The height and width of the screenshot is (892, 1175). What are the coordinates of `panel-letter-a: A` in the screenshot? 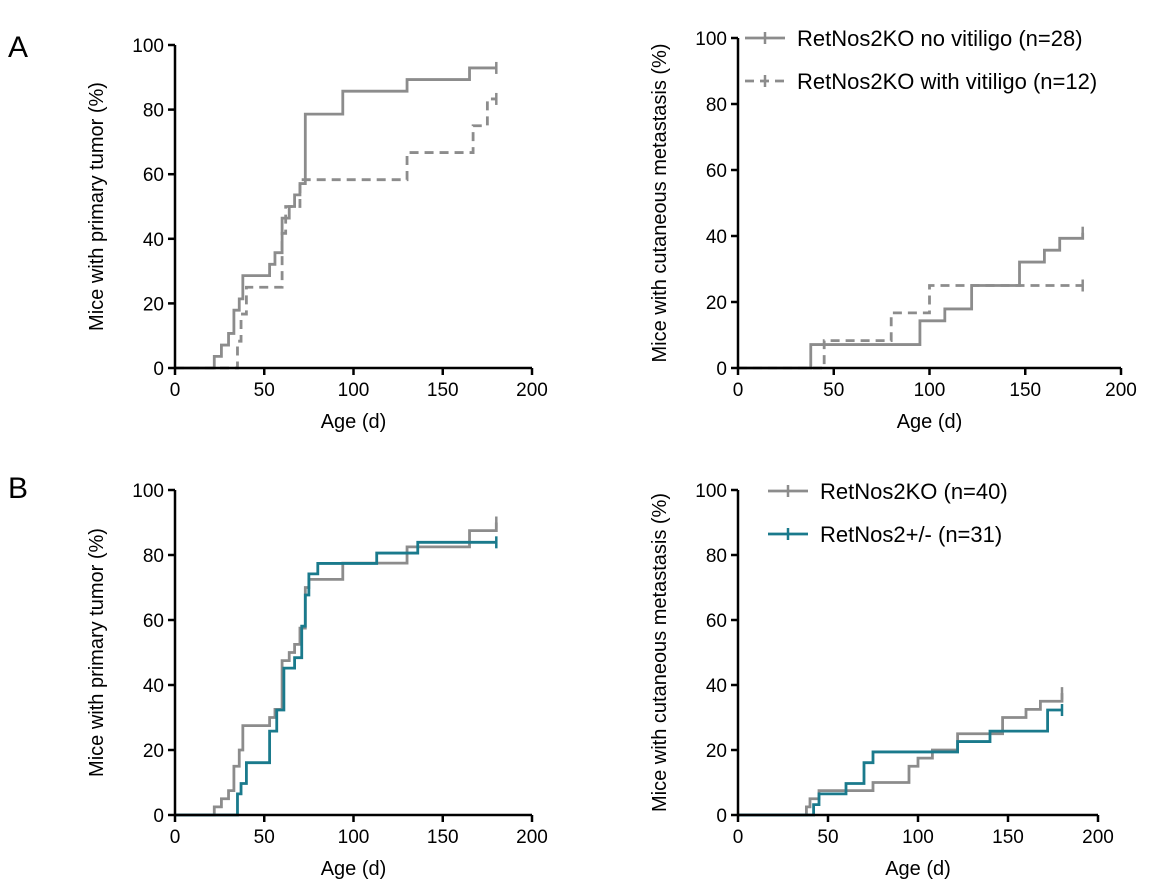 It's located at (18, 47).